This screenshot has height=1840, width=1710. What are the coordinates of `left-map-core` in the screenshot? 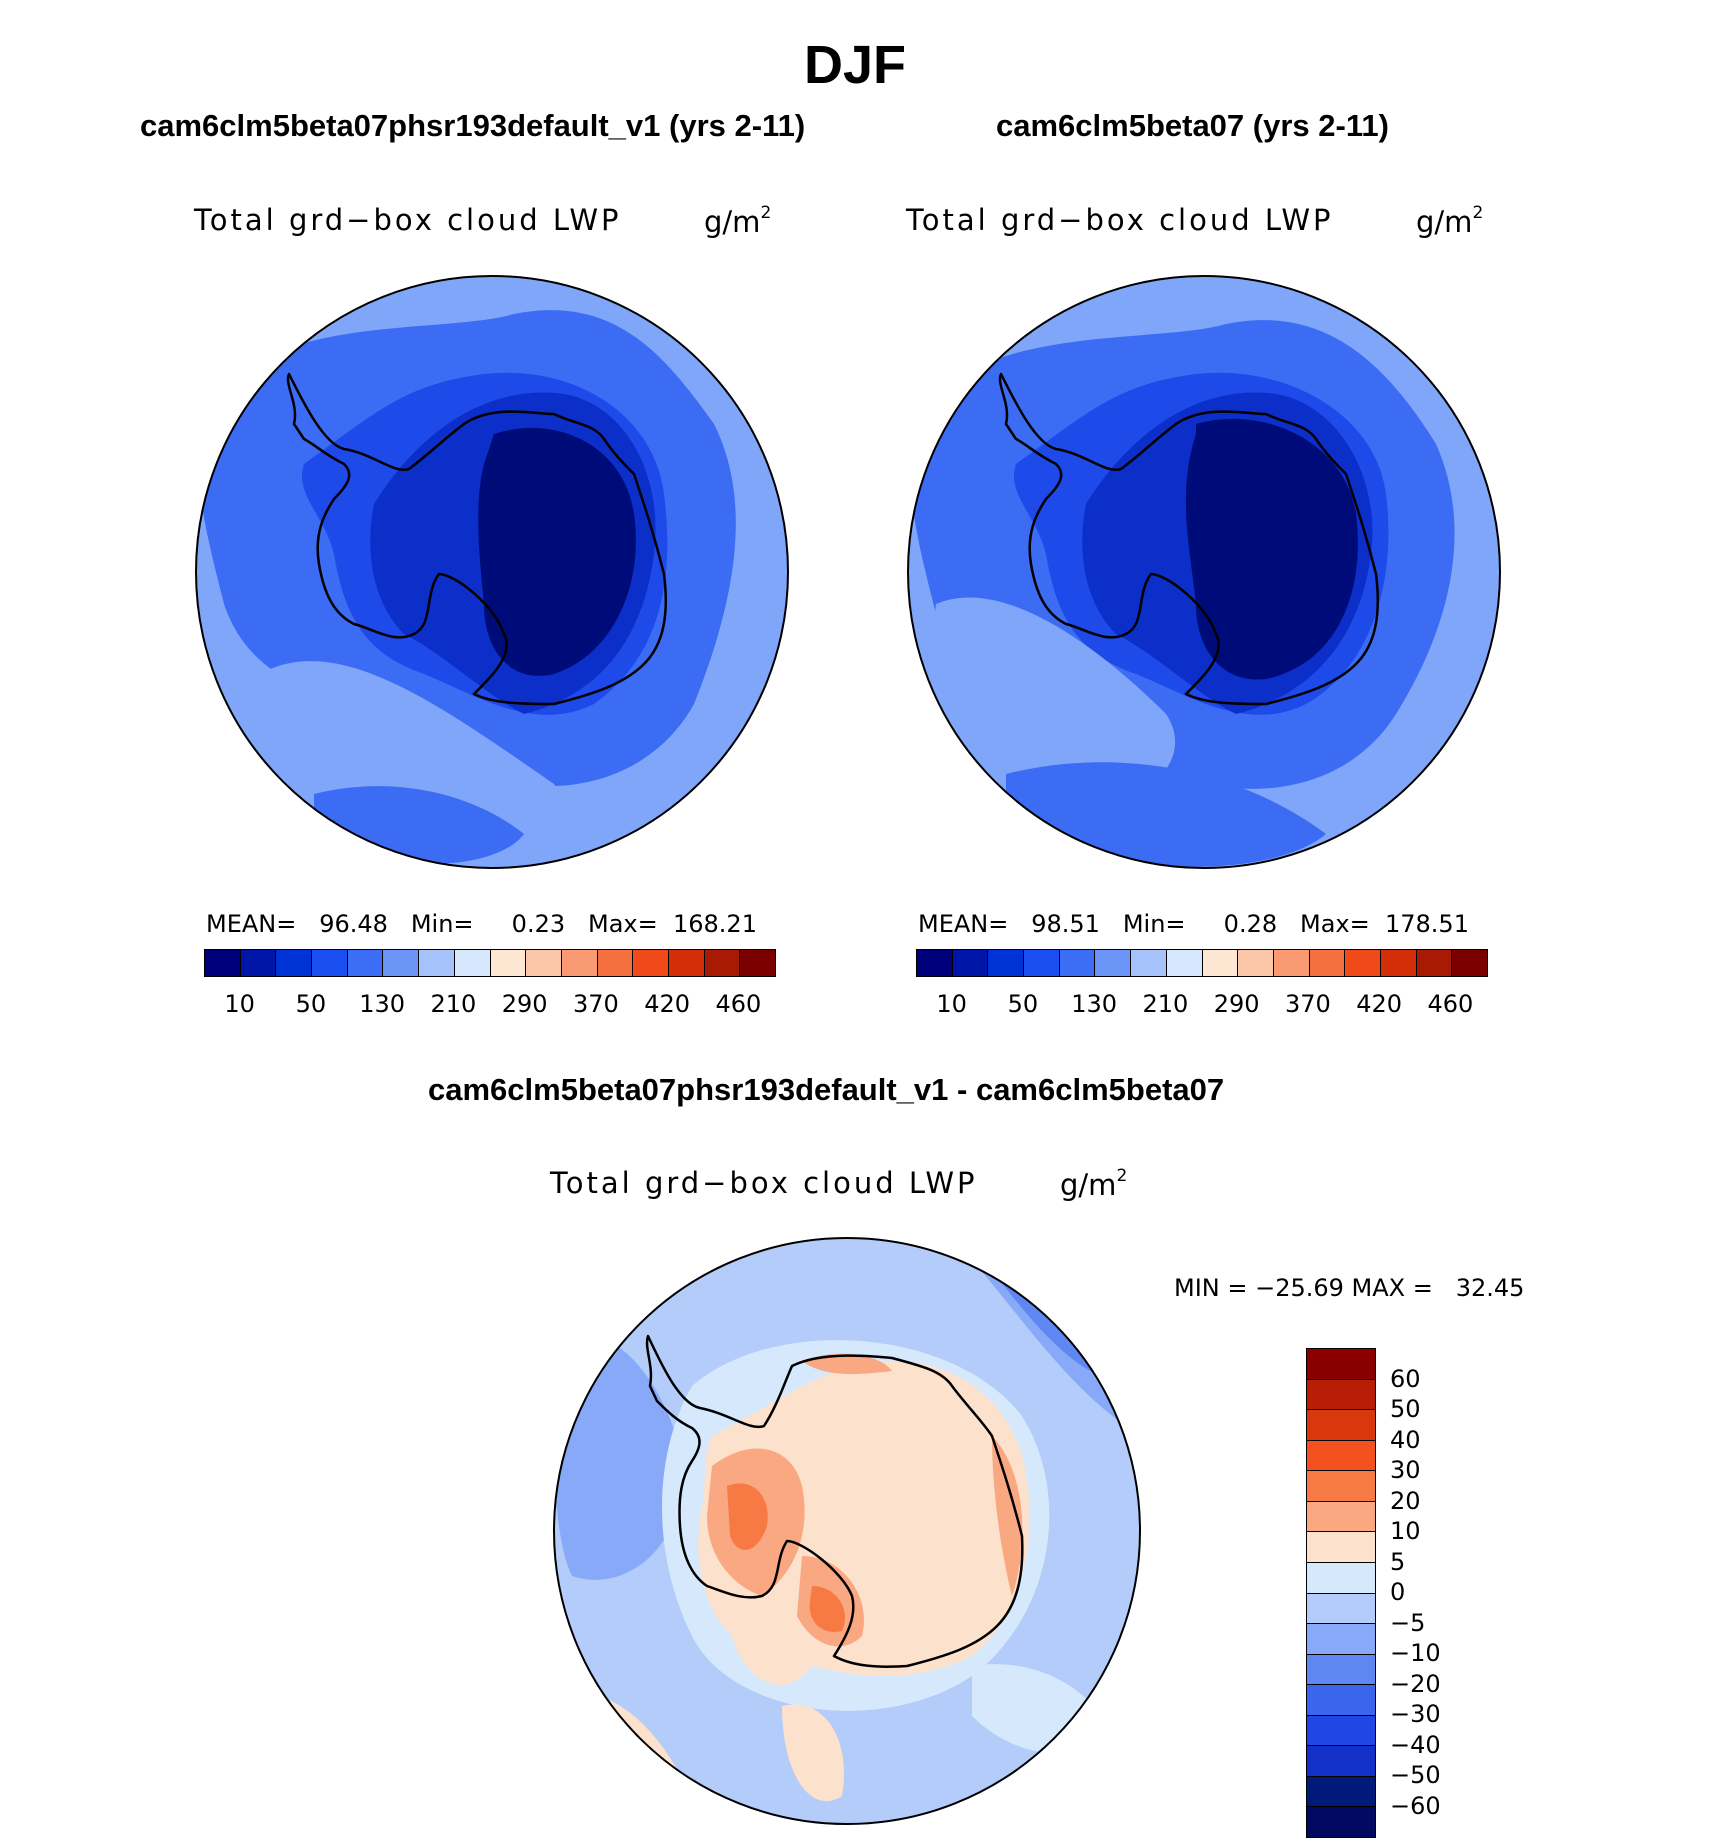 It's located at (557, 551).